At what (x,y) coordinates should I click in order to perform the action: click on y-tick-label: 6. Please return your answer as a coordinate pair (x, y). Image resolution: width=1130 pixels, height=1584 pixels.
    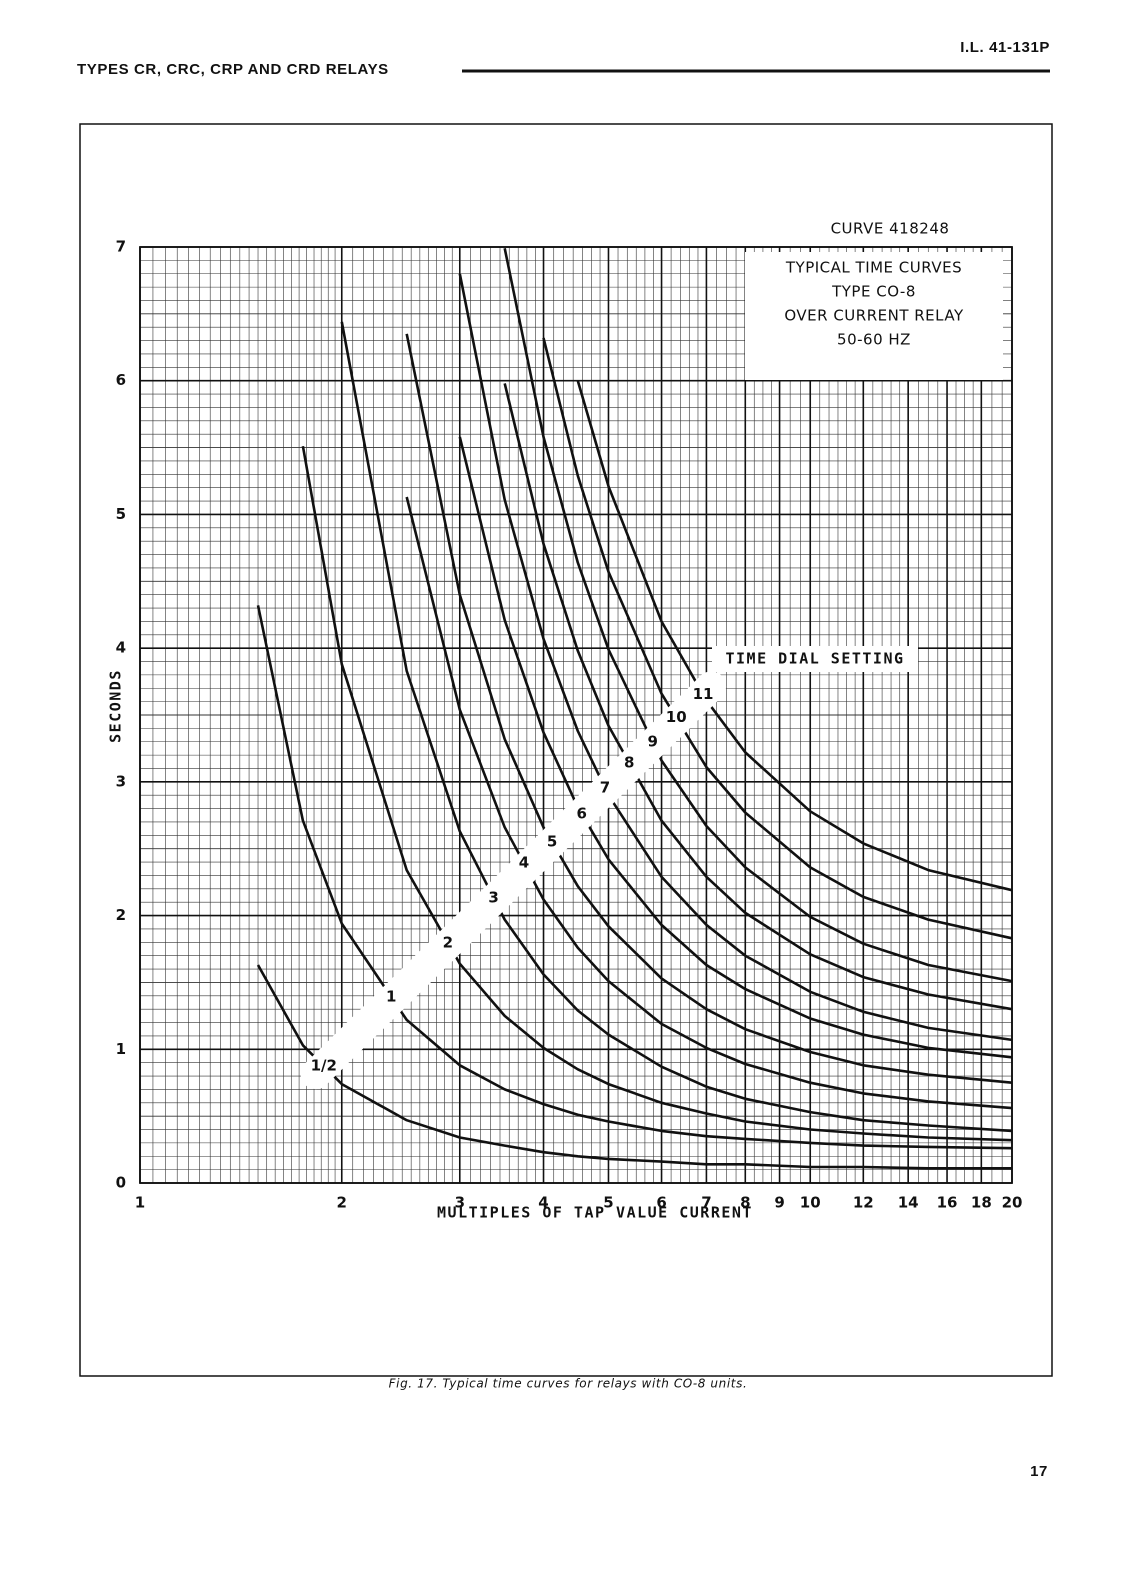
    Looking at the image, I should click on (121, 380).